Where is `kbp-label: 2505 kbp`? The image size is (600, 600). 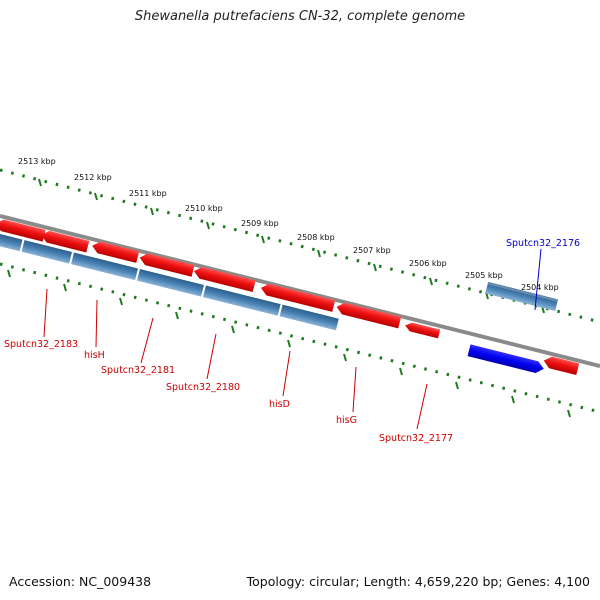 kbp-label: 2505 kbp is located at coordinates (484, 275).